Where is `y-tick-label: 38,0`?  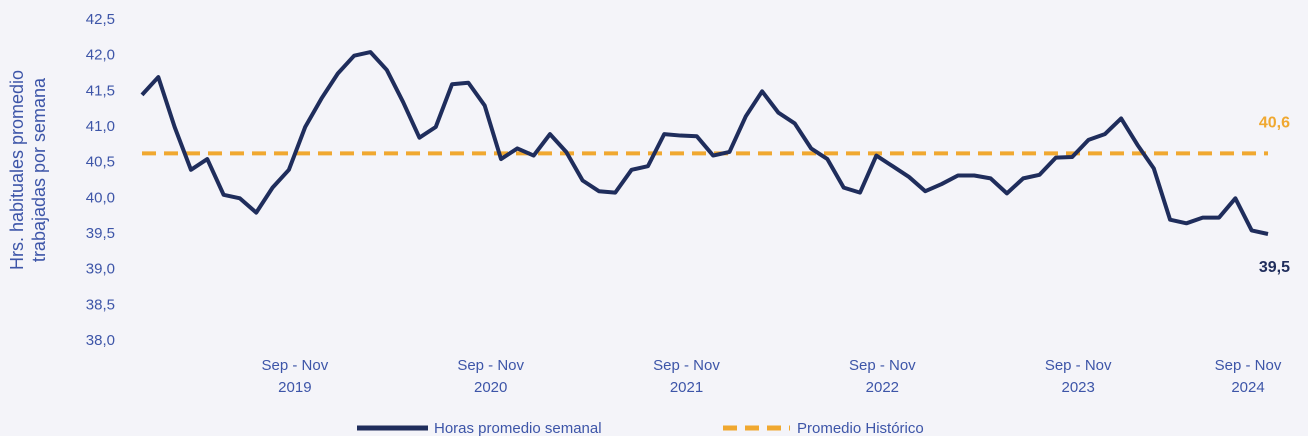 y-tick-label: 38,0 is located at coordinates (100, 340).